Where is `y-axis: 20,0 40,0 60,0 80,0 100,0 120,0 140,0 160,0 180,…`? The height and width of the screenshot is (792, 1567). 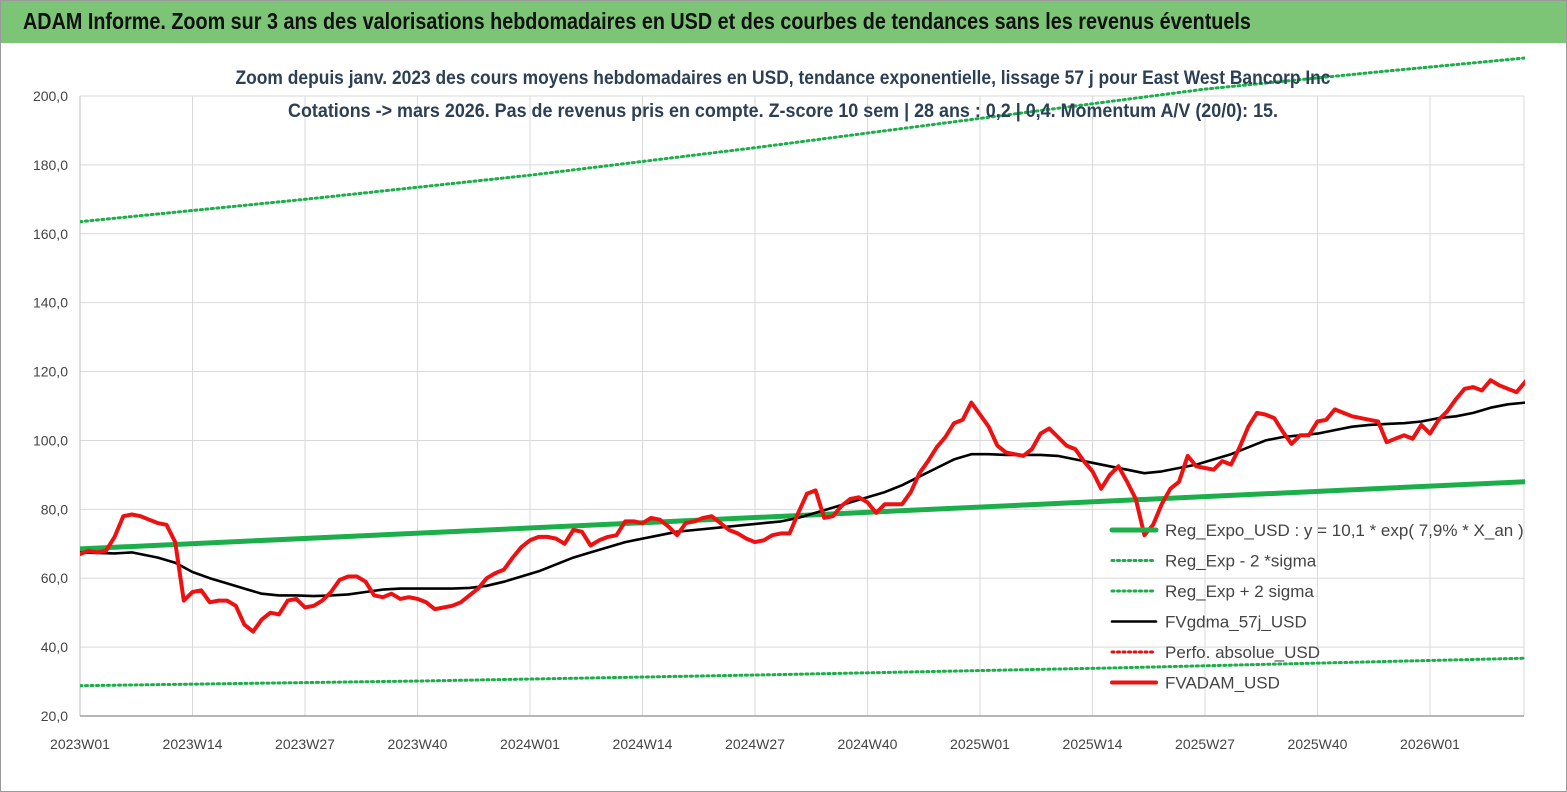
y-axis: 20,0 40,0 60,0 80,0 100,0 120,0 140,0 160,0 180,… is located at coordinates (57, 406).